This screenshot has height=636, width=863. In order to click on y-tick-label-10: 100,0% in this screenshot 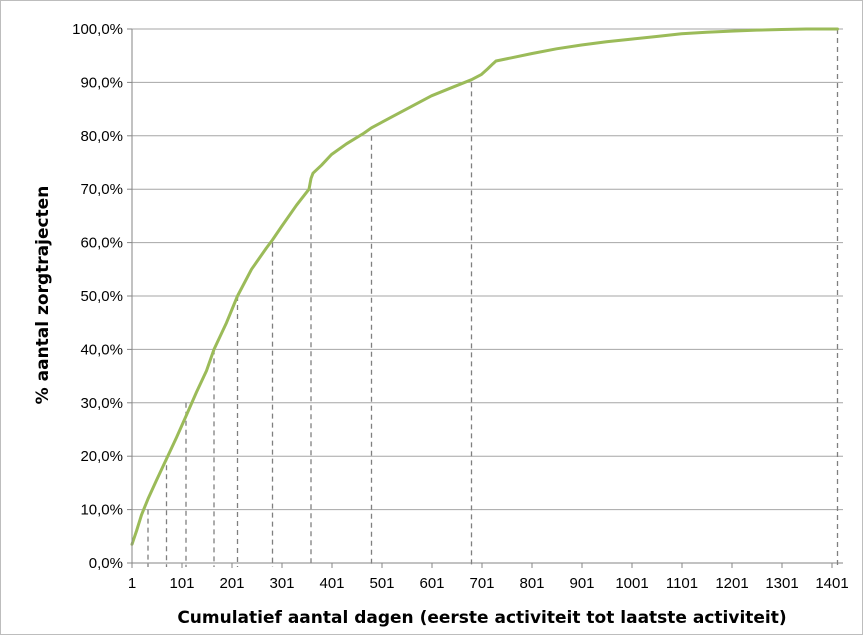, I will do `click(97, 29)`.